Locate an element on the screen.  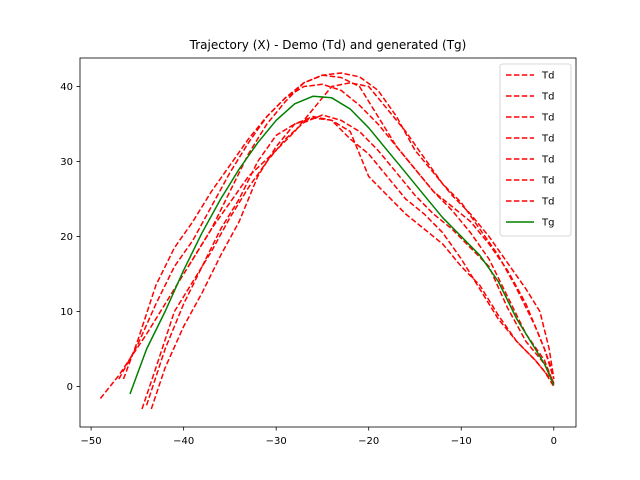
x-axis-ticks: −50 −40 −30 −20 −10 0 is located at coordinates (319, 437).